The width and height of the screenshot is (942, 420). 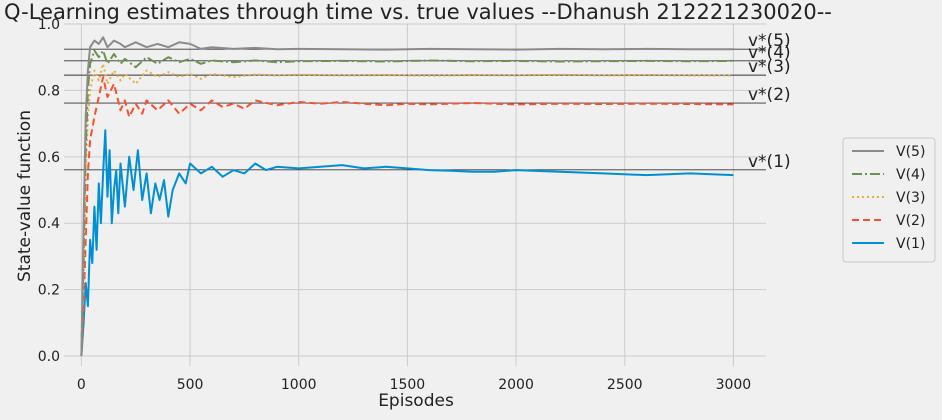 What do you see at coordinates (408, 385) in the screenshot?
I see `x-tick-label: 1500` at bounding box center [408, 385].